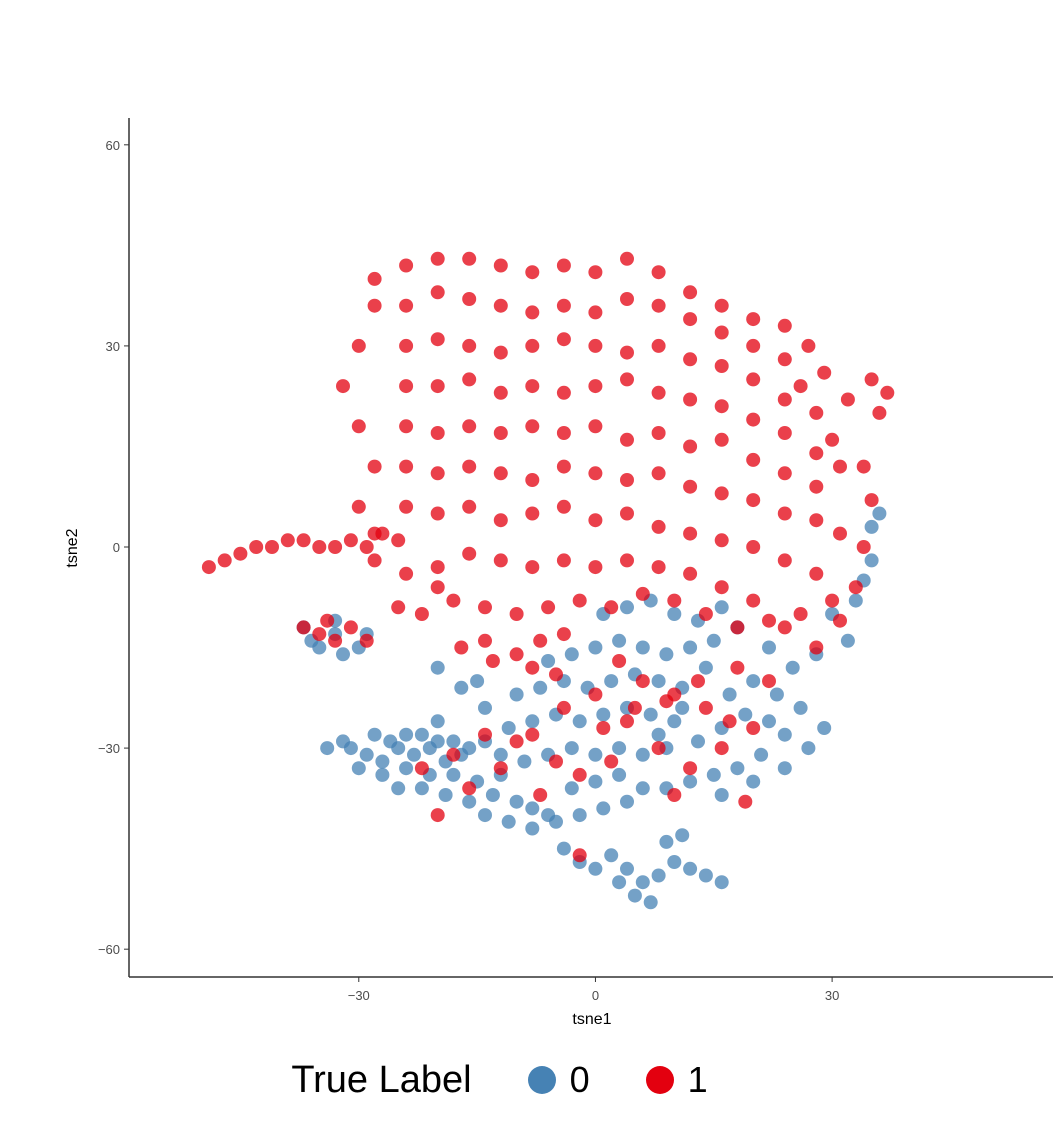  What do you see at coordinates (591, 1019) in the screenshot?
I see `x-axis-title: tsne1` at bounding box center [591, 1019].